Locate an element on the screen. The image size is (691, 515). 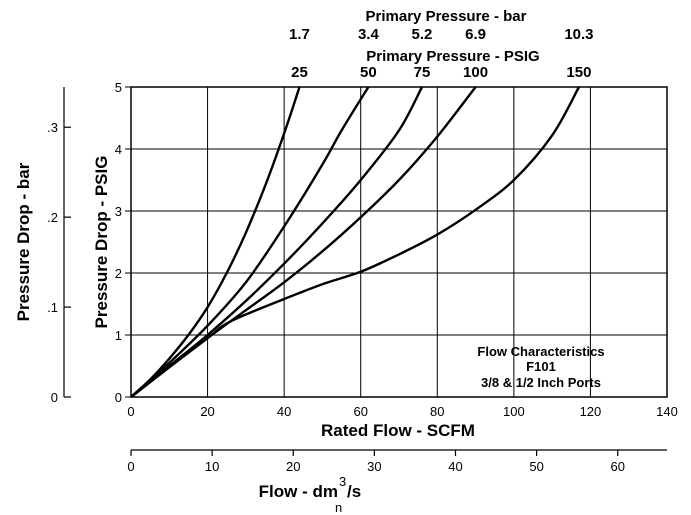
secondary-x-tick-label-0: 0 is located at coordinates (130, 466).